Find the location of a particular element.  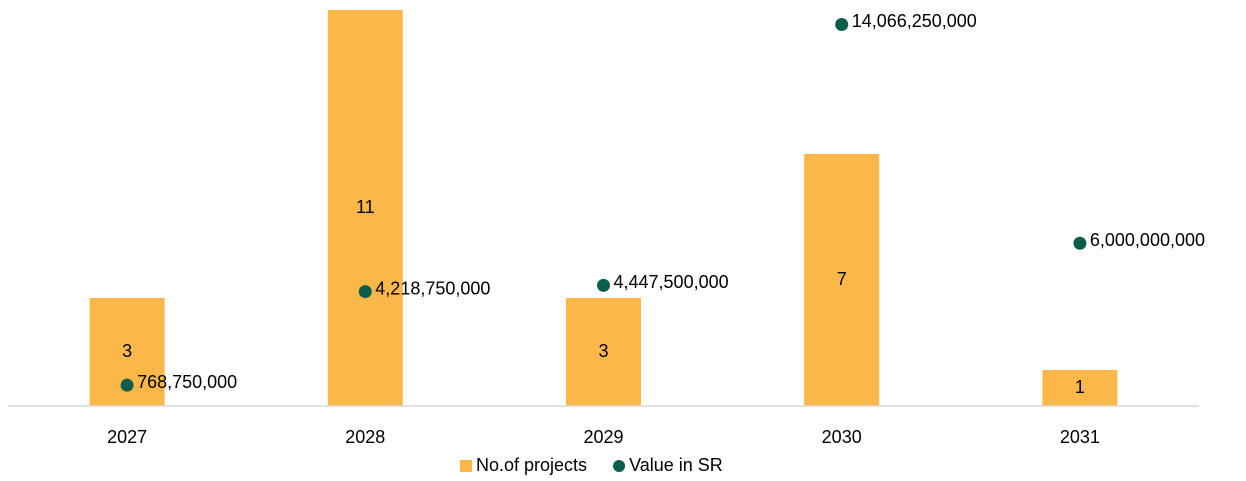

point-label: 768,750,000 is located at coordinates (187, 382).